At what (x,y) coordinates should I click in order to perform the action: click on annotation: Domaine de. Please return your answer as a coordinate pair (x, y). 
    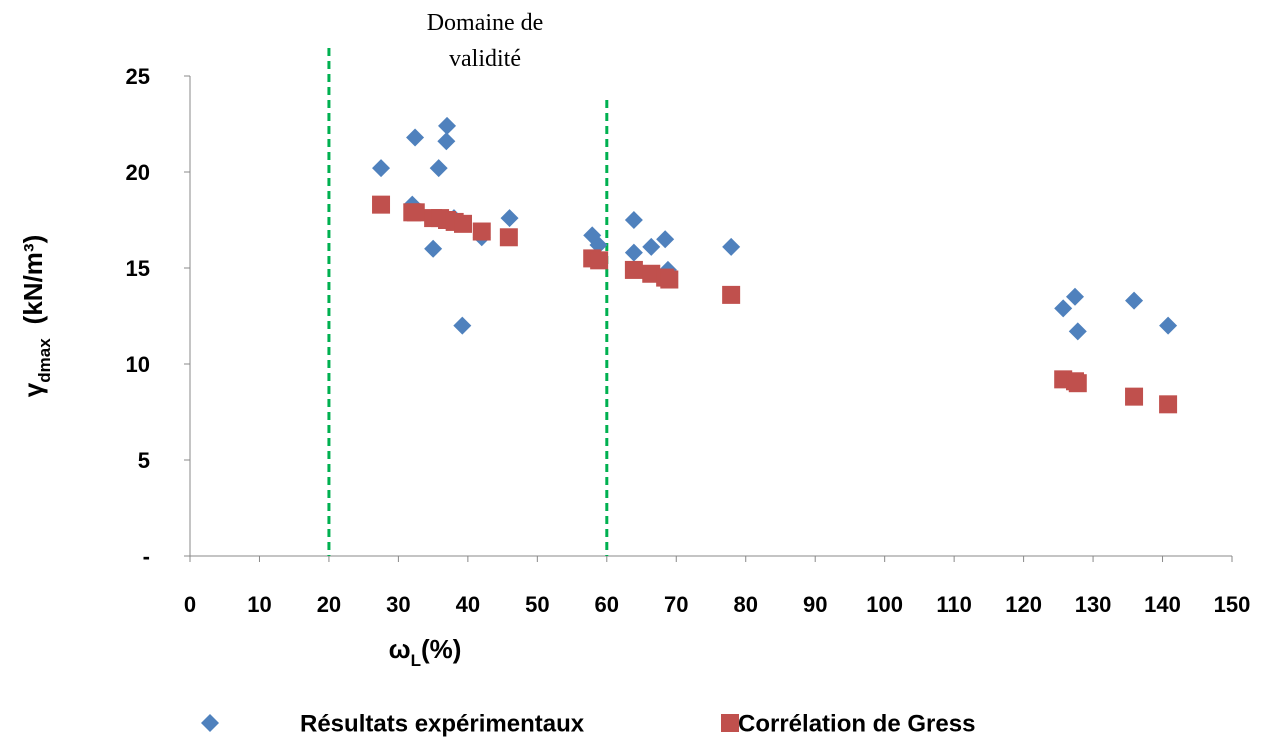
    Looking at the image, I should click on (485, 23).